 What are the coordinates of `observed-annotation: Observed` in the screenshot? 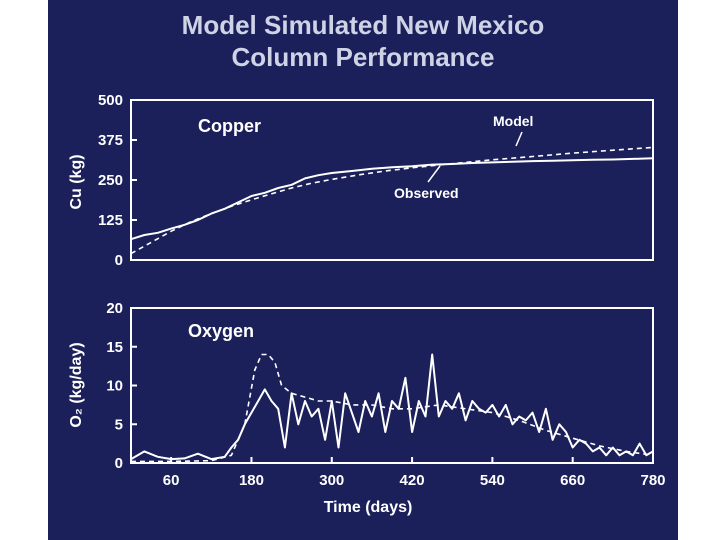 It's located at (426, 193).